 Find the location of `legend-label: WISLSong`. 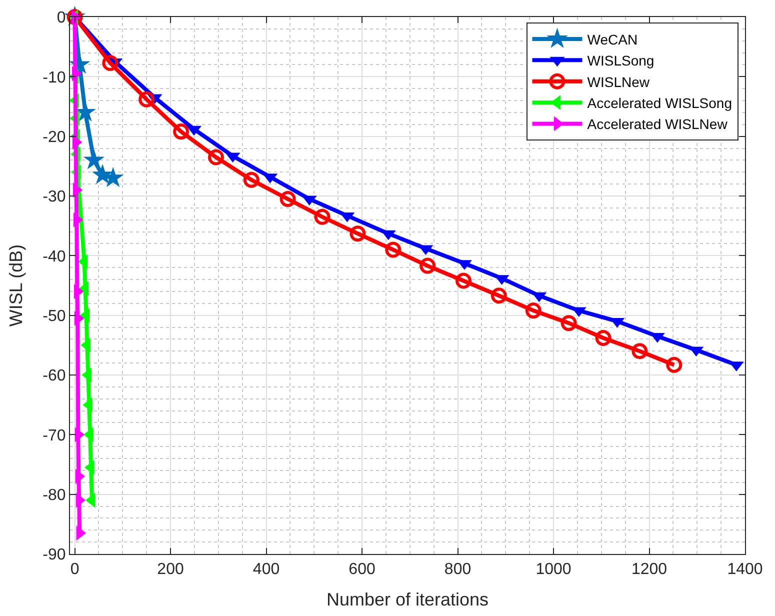

legend-label: WISLSong is located at coordinates (620, 60).